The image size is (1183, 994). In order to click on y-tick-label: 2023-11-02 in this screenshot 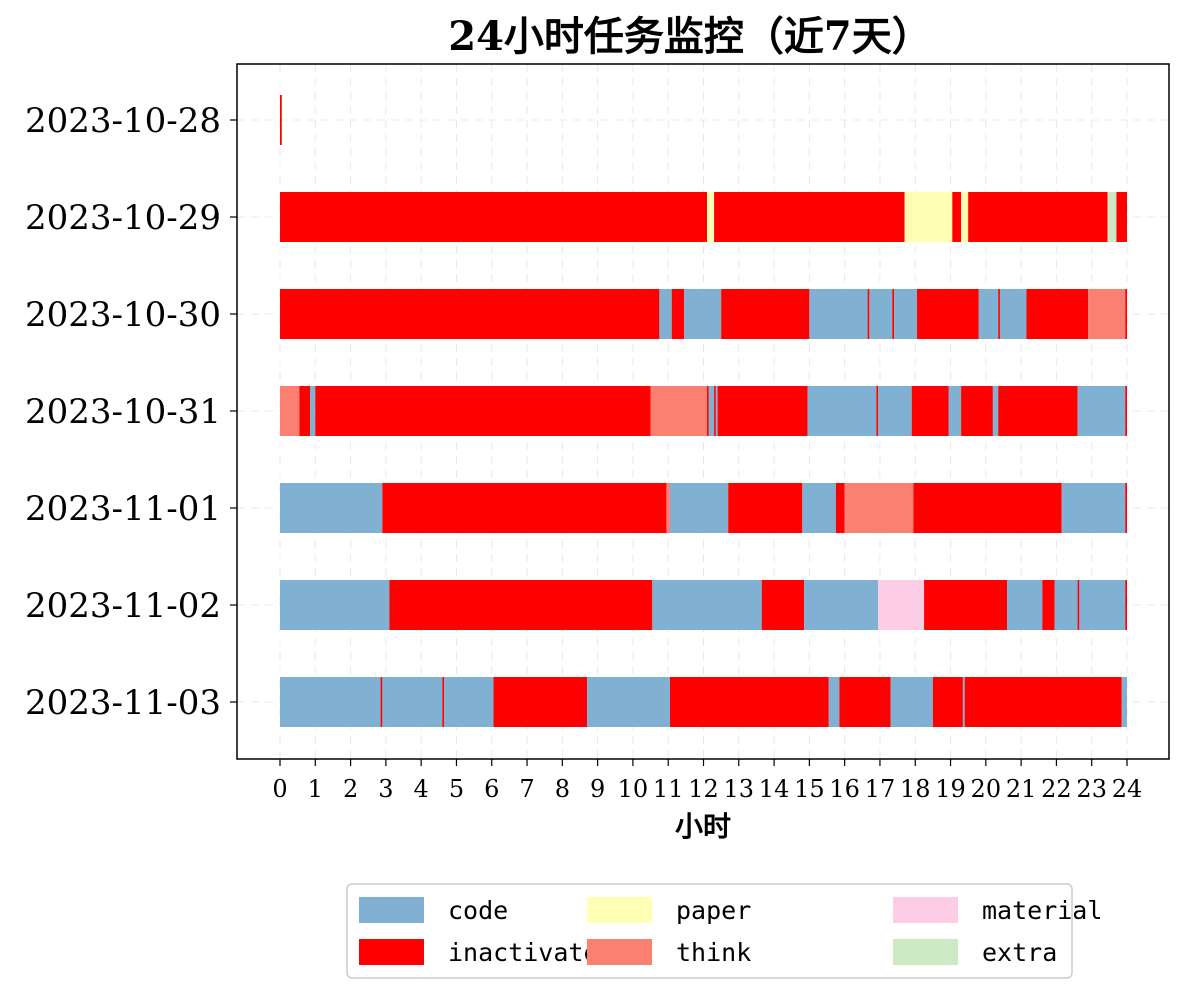, I will do `click(123, 606)`.